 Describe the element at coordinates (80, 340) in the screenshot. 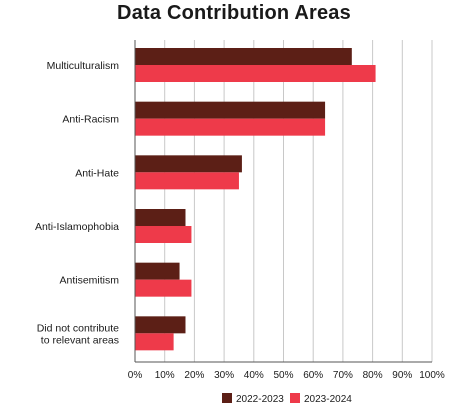

I see `category-label: to relevant areas` at that location.